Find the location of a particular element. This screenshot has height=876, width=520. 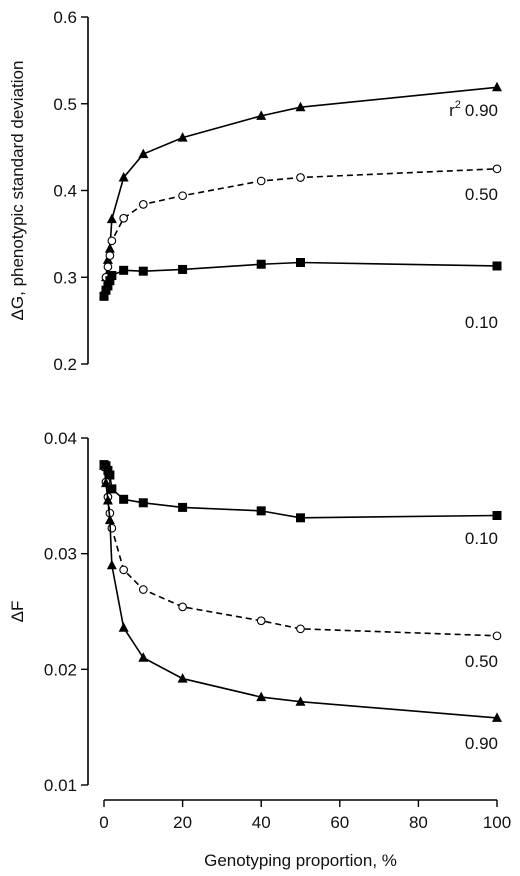

y-tick-label: 0.5 is located at coordinates (65, 104).